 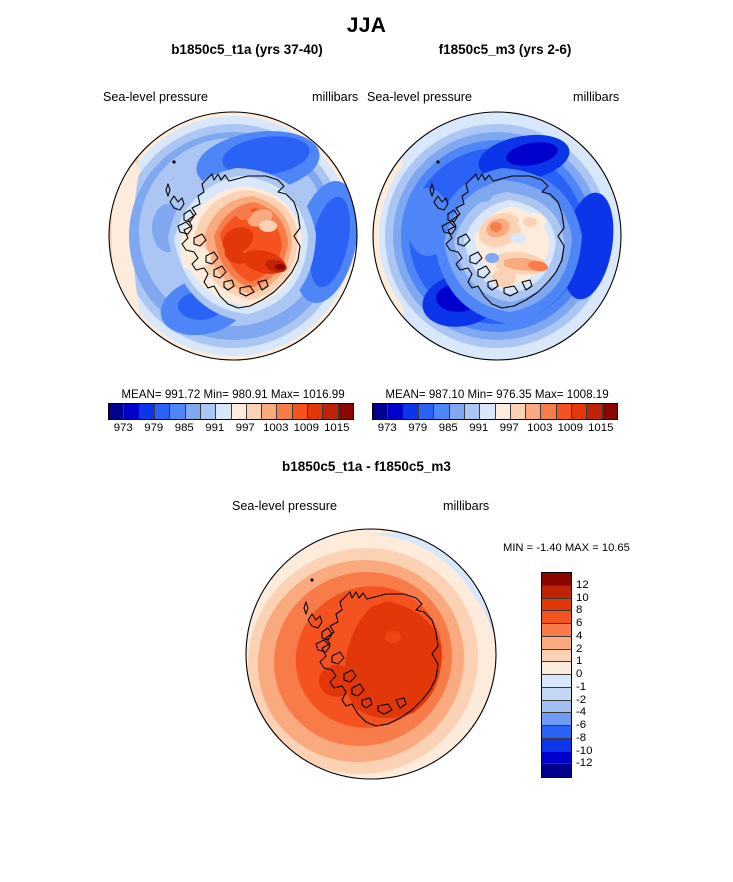 What do you see at coordinates (596, 97) in the screenshot?
I see `panel-right-units-label: millibars` at bounding box center [596, 97].